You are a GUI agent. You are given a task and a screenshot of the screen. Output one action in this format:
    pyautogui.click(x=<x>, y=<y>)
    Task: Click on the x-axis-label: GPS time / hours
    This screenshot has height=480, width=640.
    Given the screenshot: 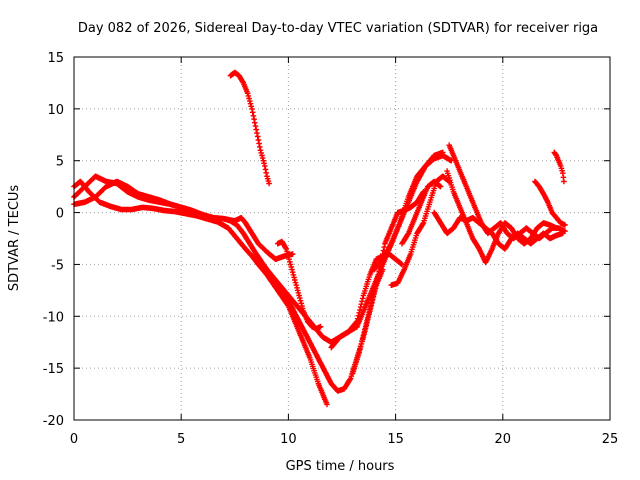 What is the action you would take?
    pyautogui.click(x=340, y=466)
    